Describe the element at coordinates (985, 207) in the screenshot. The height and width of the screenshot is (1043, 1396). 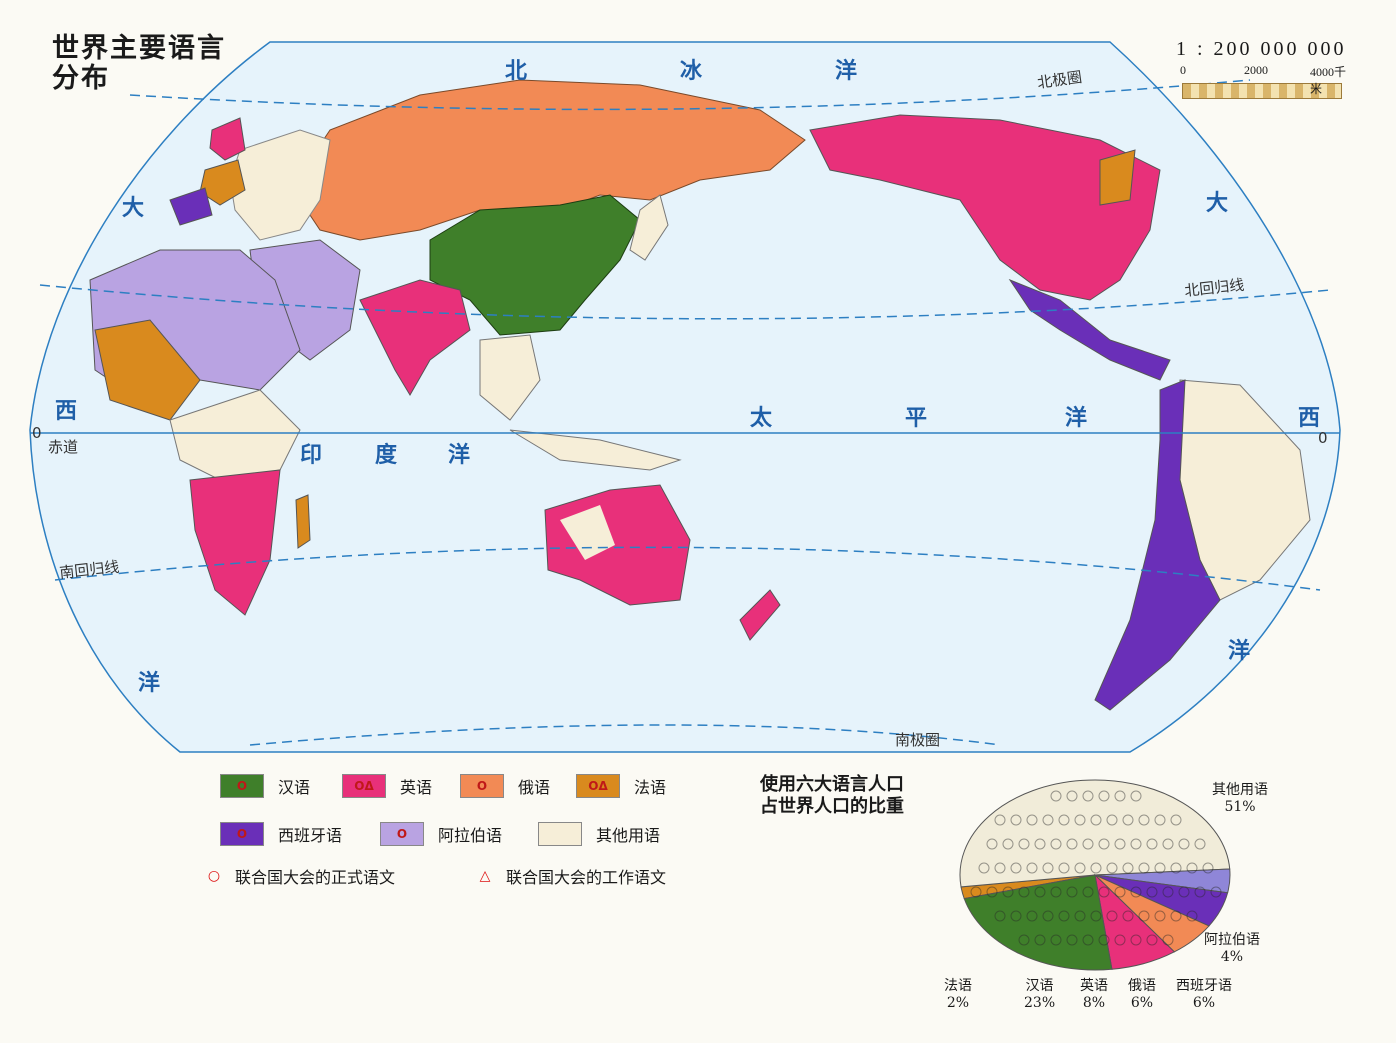
I see `north-america-region` at that location.